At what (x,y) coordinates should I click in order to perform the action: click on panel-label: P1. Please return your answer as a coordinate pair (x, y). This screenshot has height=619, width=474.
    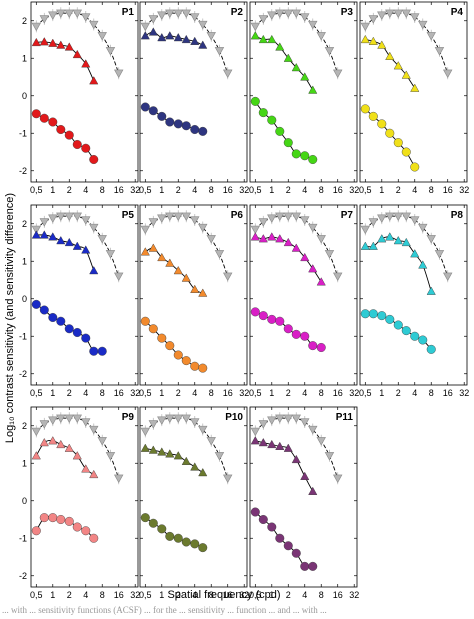
    Looking at the image, I should click on (128, 12).